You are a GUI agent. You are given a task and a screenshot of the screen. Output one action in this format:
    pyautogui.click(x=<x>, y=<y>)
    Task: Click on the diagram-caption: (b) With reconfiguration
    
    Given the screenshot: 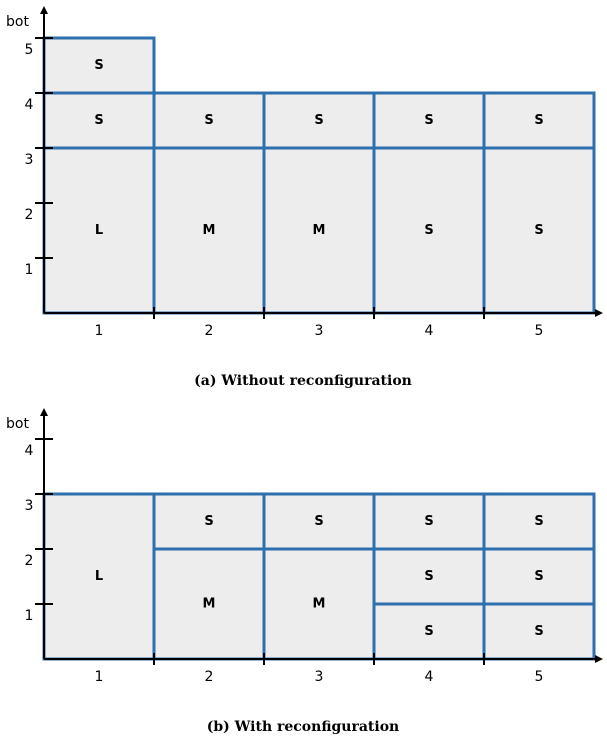 What is the action you would take?
    pyautogui.click(x=303, y=727)
    